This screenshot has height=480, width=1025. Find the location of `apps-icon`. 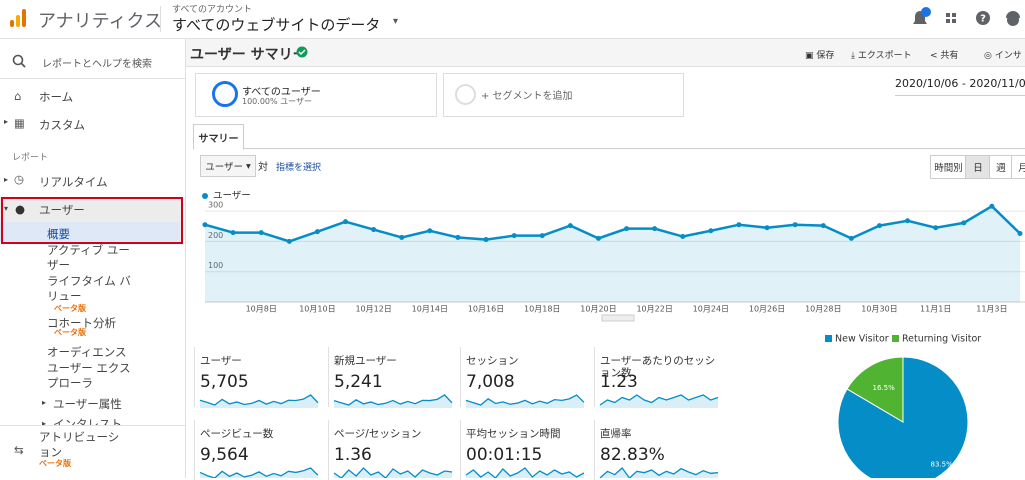

apps-icon is located at coordinates (951, 18).